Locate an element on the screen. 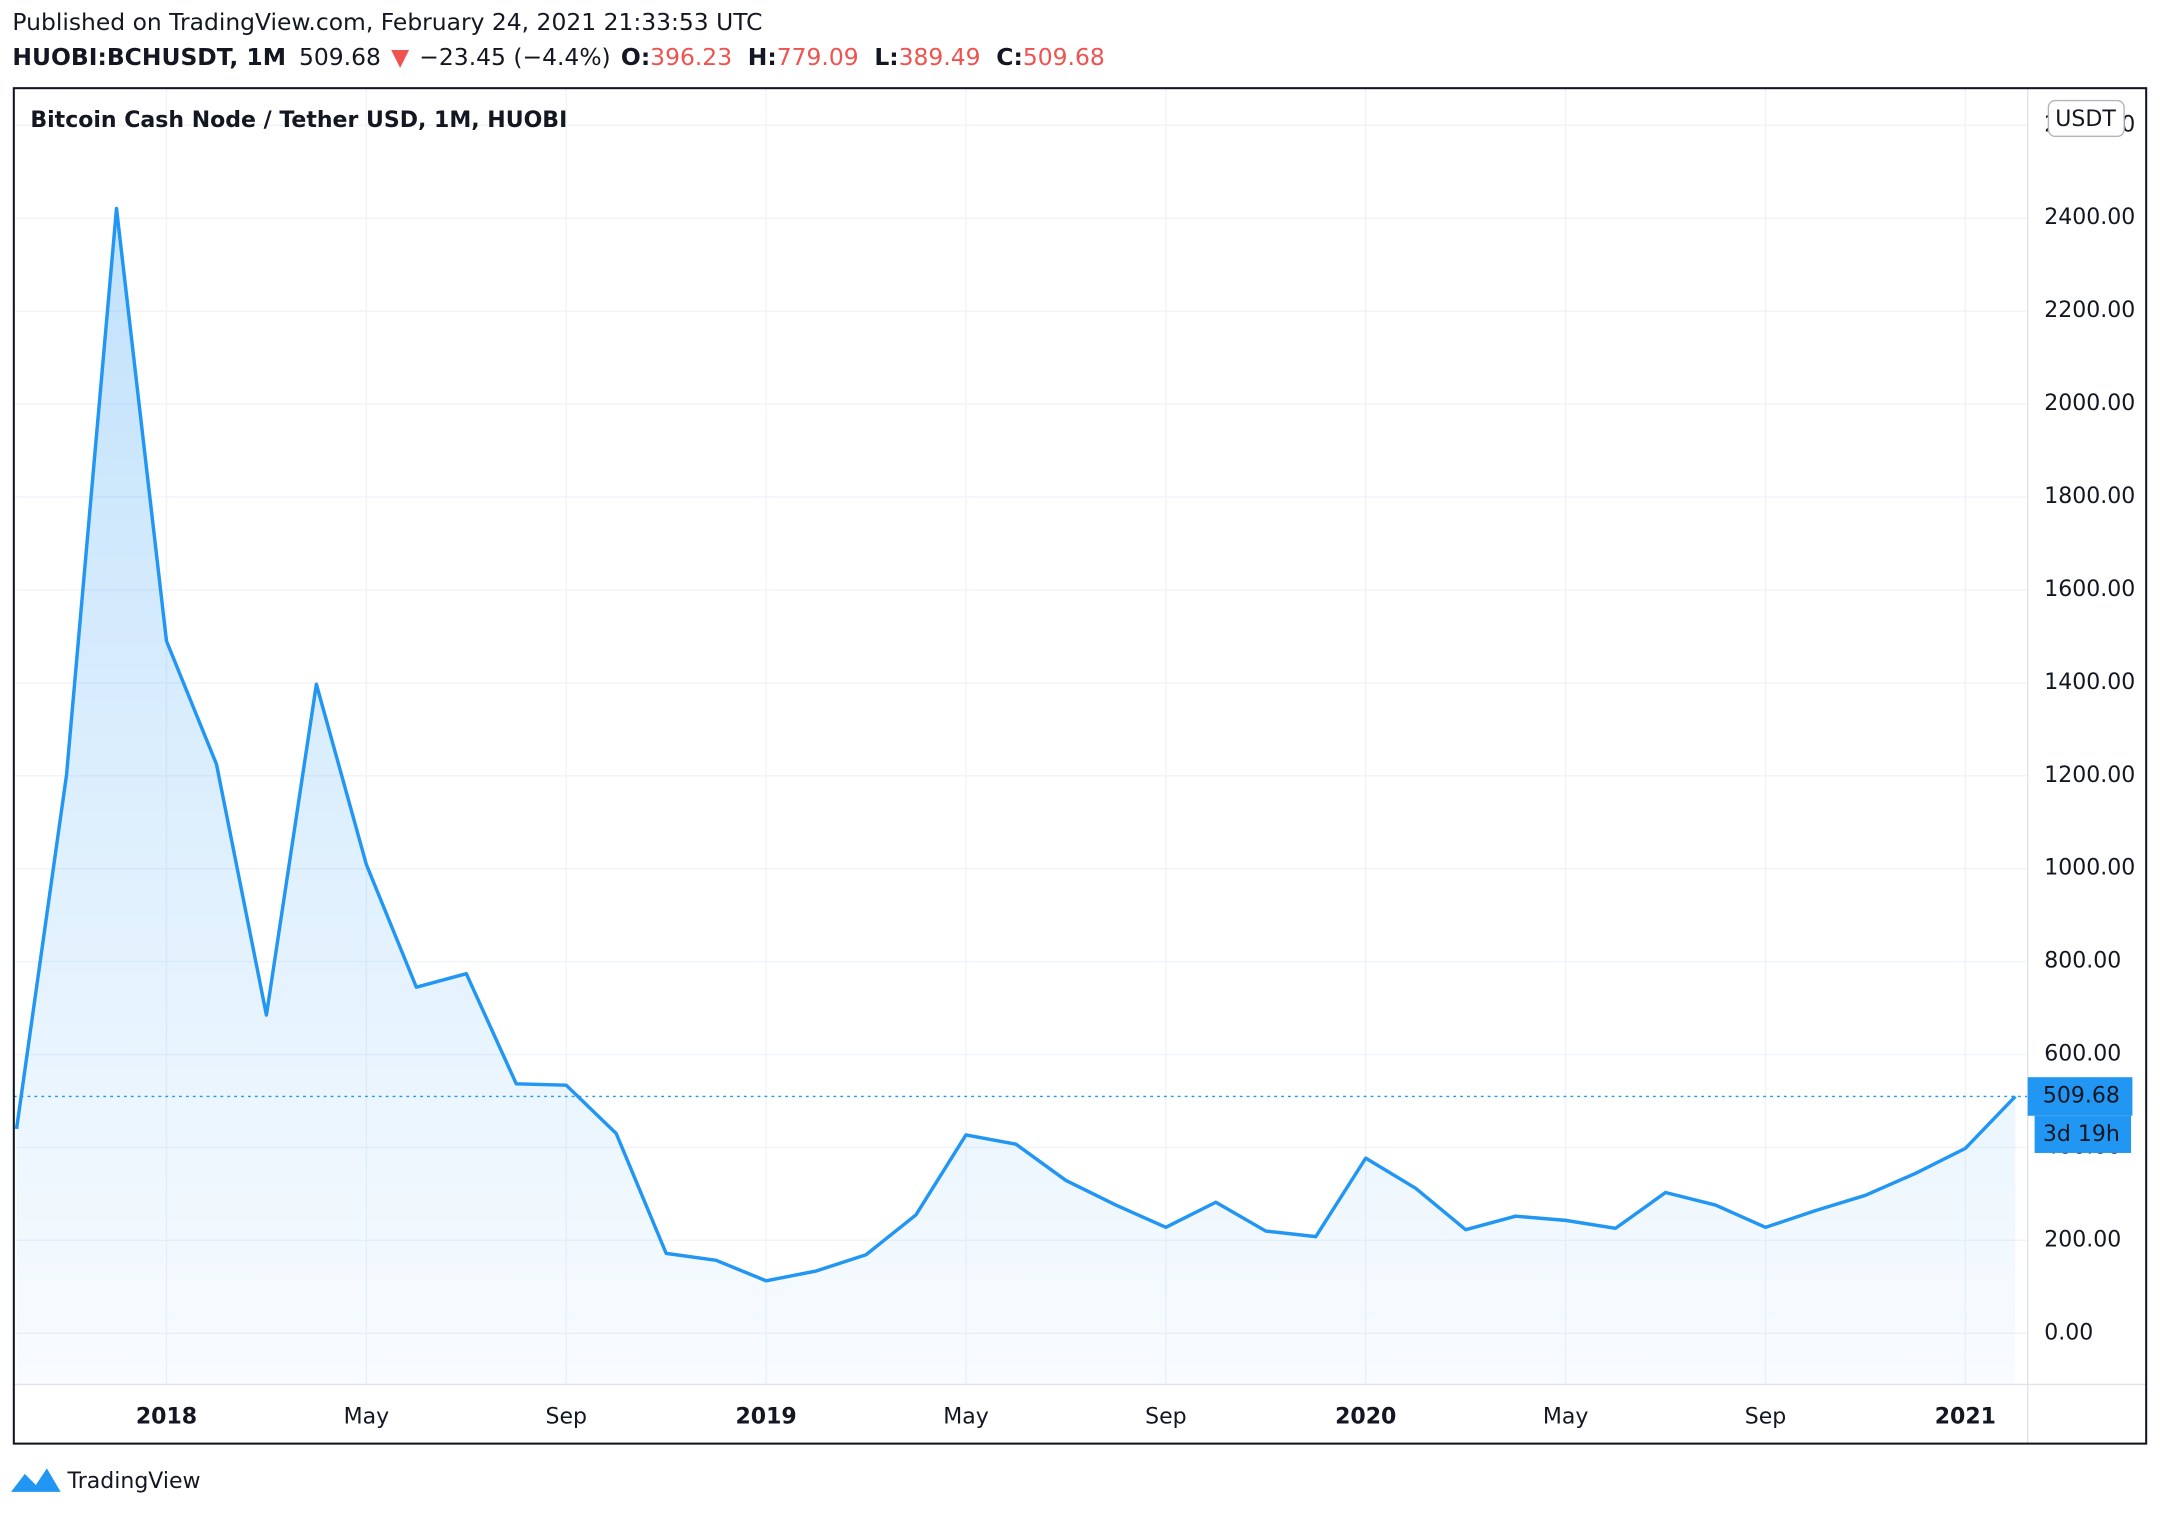 The height and width of the screenshot is (1518, 2160). y-tick-label: 2400.00 is located at coordinates (2089, 217).